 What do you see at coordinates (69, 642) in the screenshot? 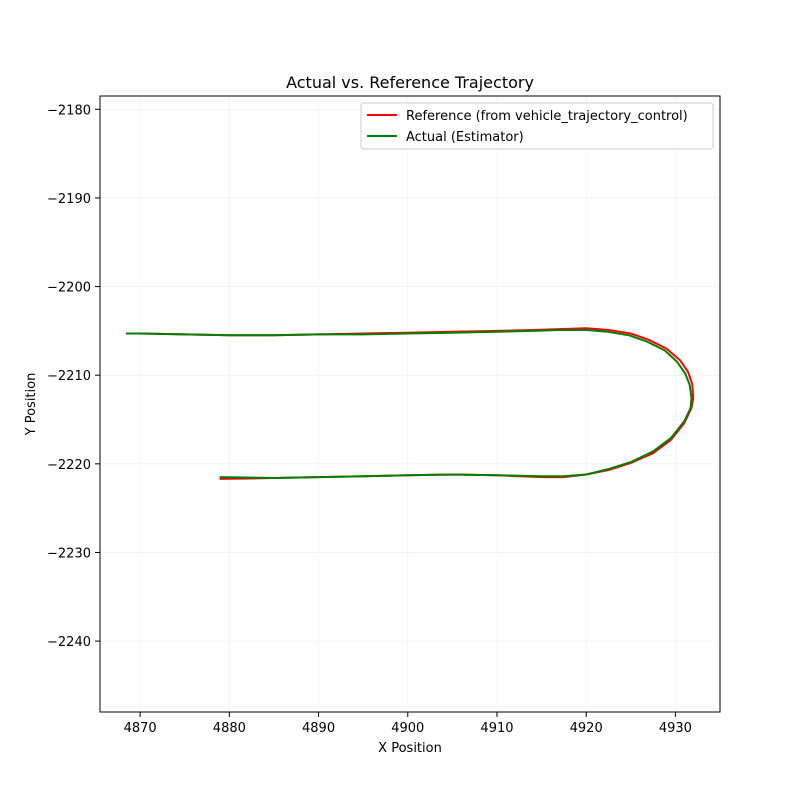
I see `y-tick-label: −2240` at bounding box center [69, 642].